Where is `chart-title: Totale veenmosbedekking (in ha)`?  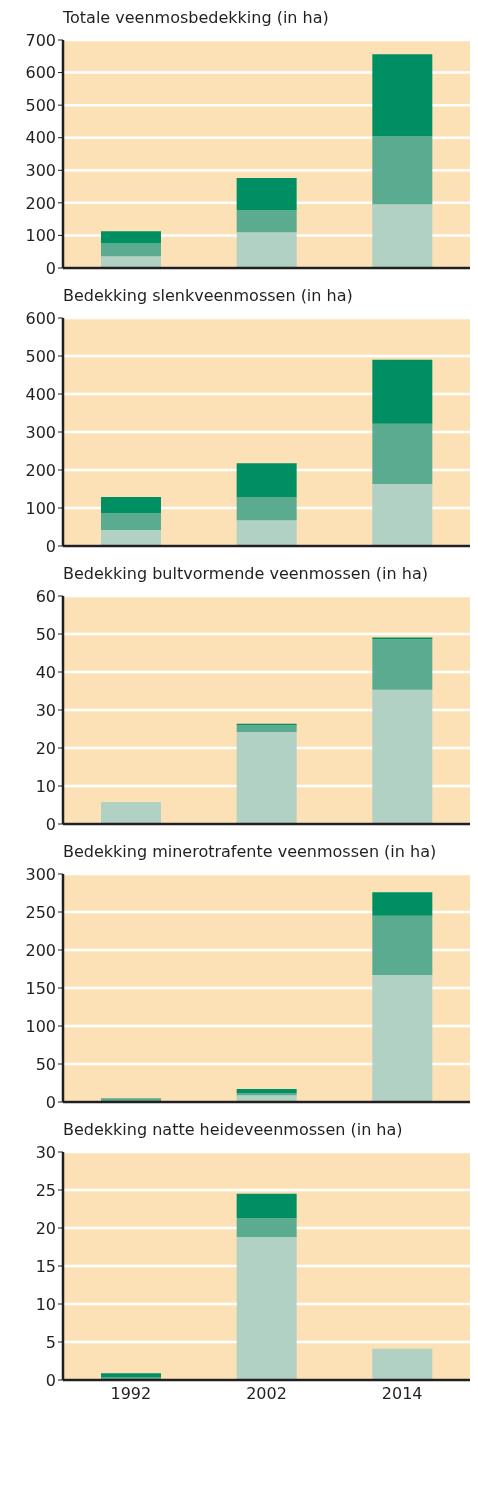
chart-title: Totale veenmosbedekking (in ha) is located at coordinates (196, 18).